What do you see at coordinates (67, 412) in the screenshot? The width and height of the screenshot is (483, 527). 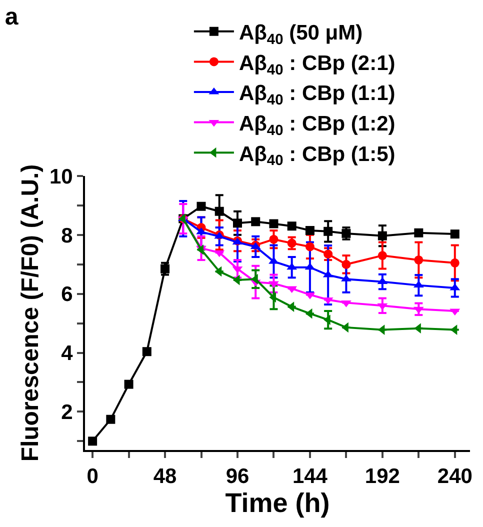 I see `y-tick-label: 2` at bounding box center [67, 412].